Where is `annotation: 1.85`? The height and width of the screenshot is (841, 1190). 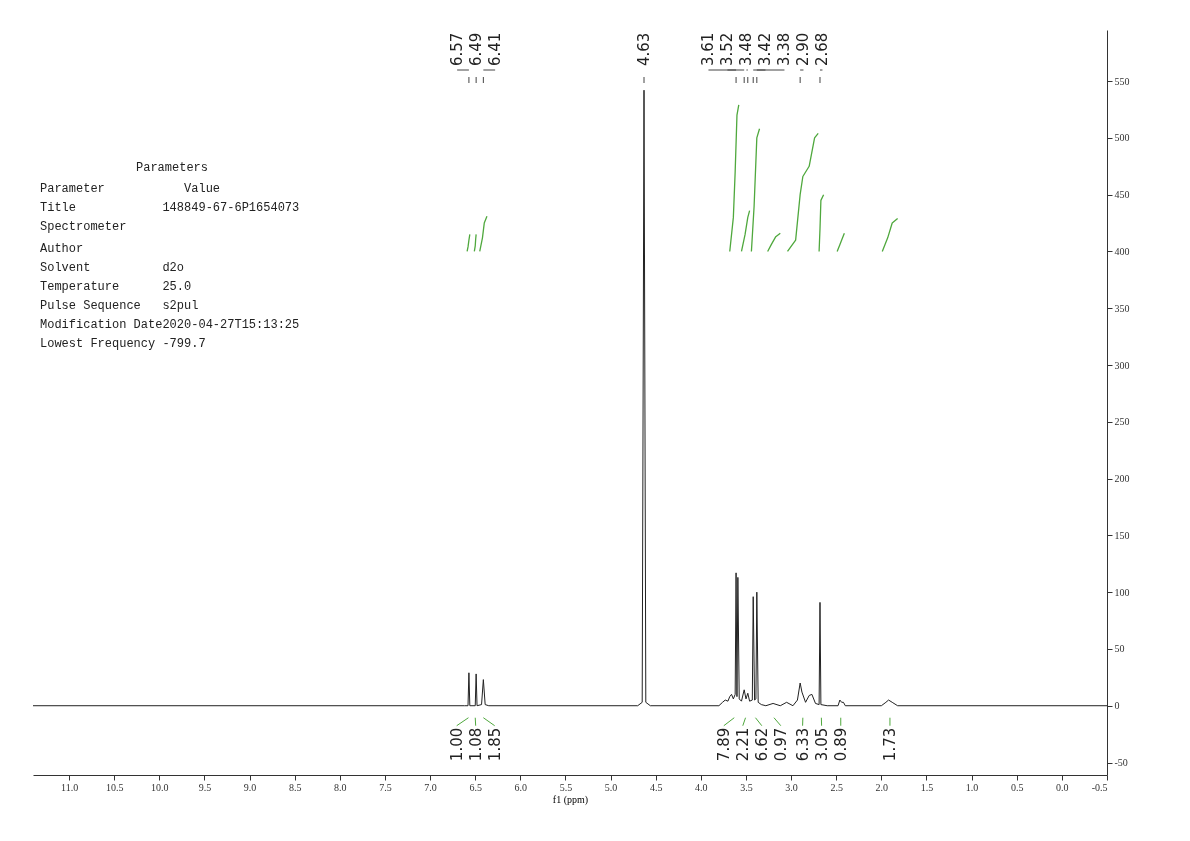 annotation: 1.85 is located at coordinates (494, 744).